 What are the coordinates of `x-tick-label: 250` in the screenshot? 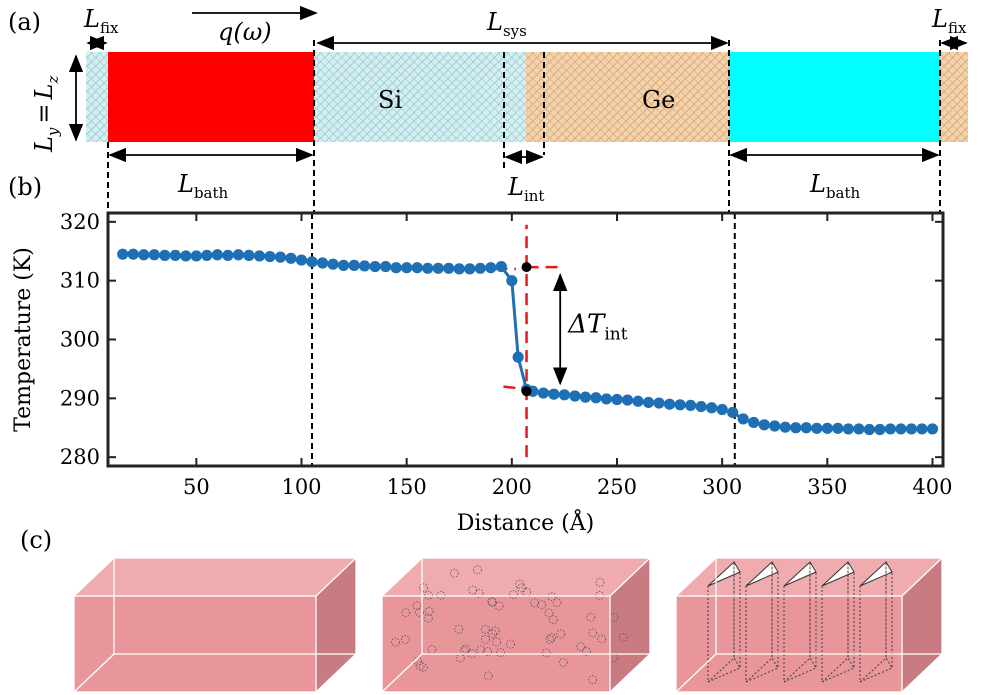 It's located at (617, 487).